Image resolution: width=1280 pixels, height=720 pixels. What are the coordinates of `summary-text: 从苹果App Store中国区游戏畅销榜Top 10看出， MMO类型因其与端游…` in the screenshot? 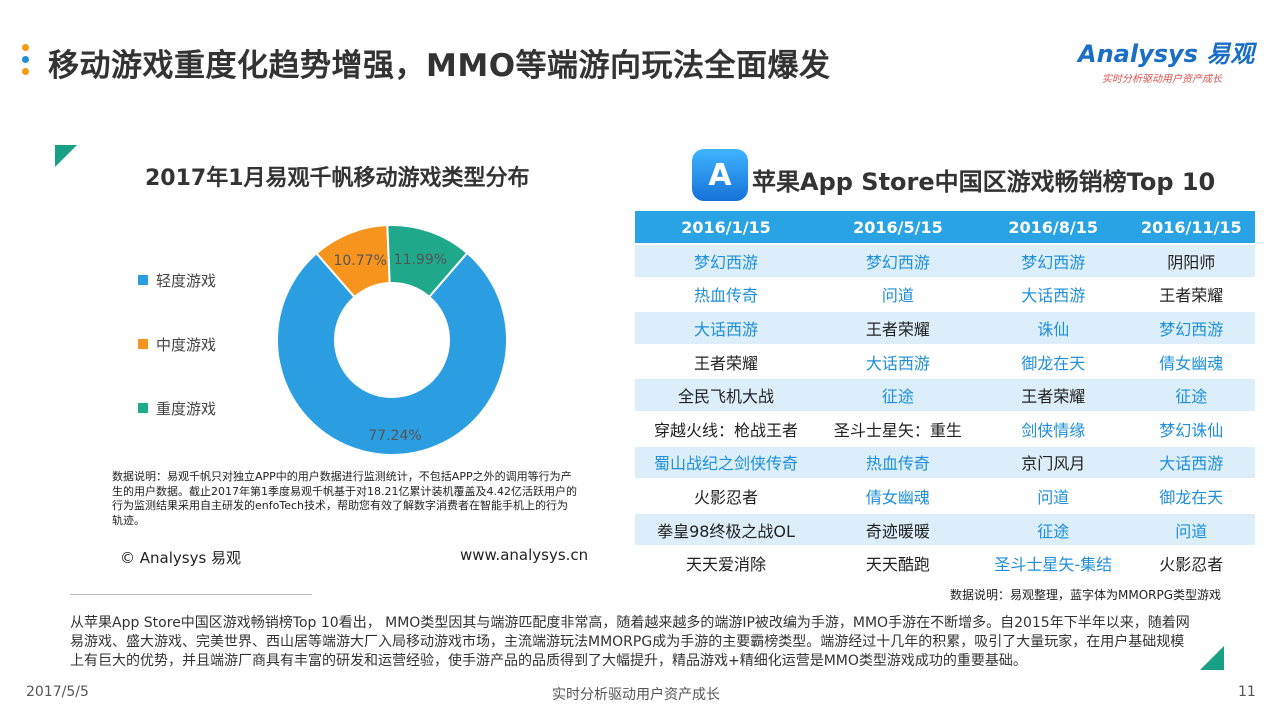 It's located at (630, 642).